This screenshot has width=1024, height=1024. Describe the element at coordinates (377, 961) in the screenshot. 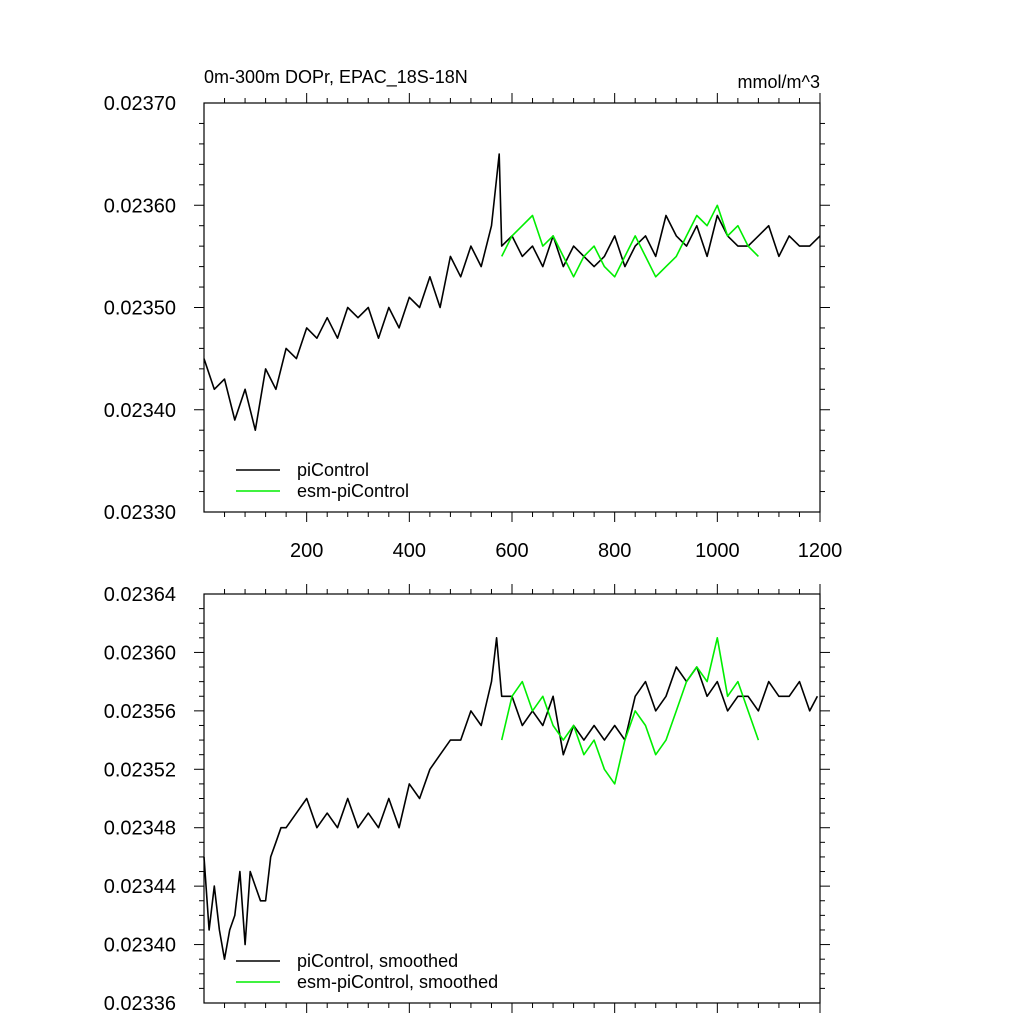

I see `legend-label-picontrol-smoothed: piControl, smoothed` at that location.